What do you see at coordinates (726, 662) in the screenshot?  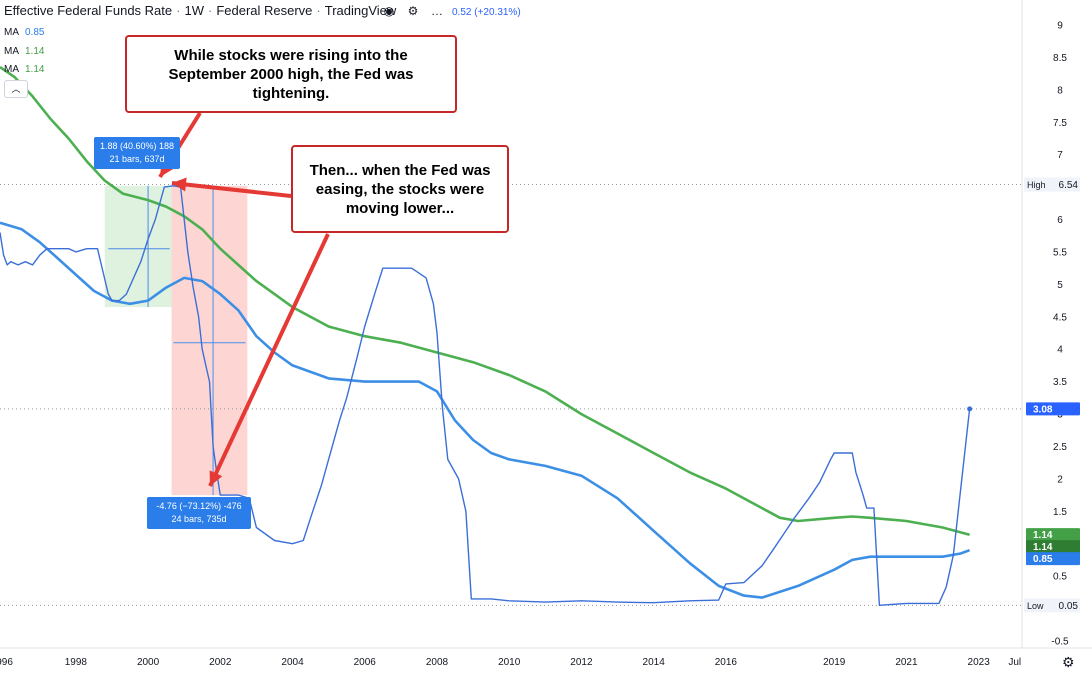 I see `x-tick-label: 2016` at bounding box center [726, 662].